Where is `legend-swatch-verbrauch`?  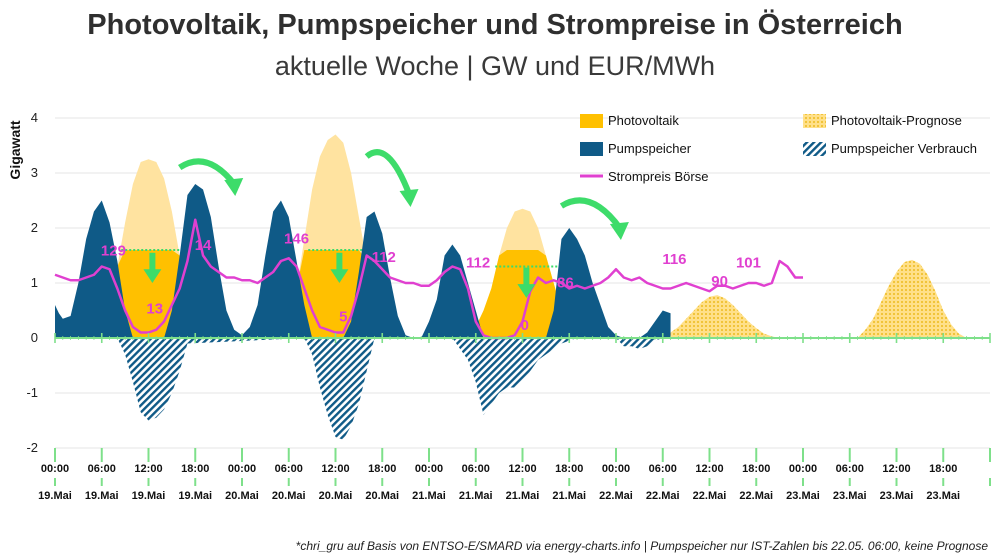
legend-swatch-verbrauch is located at coordinates (814, 149).